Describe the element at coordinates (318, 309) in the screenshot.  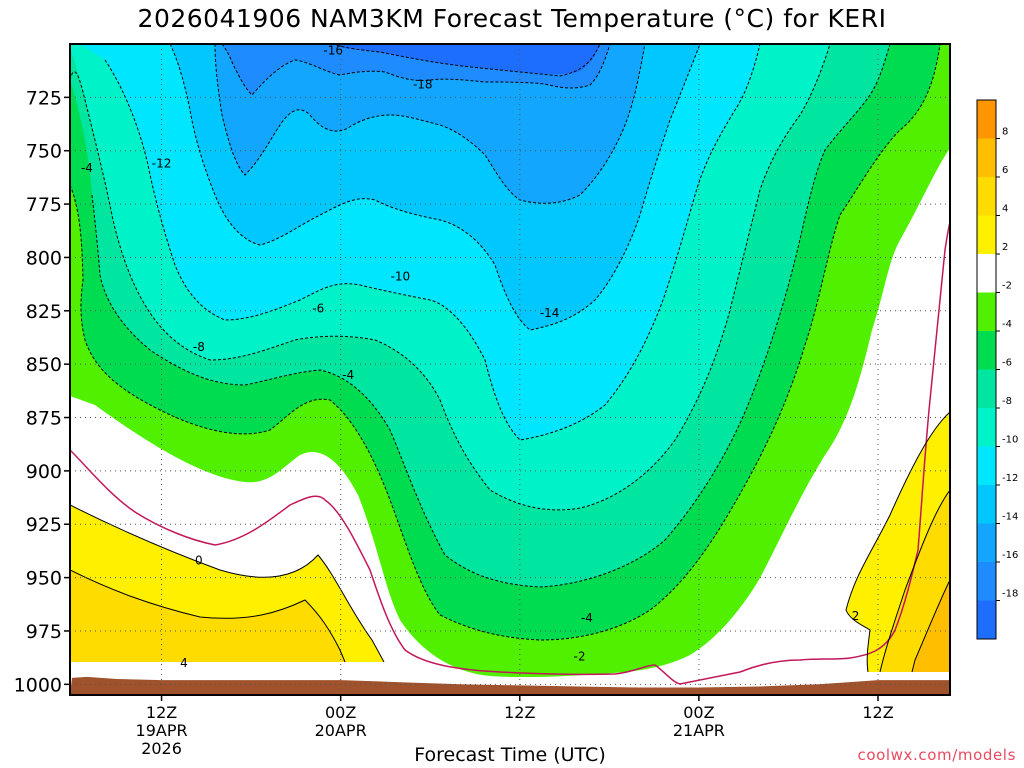
I see `contour-label: -6` at that location.